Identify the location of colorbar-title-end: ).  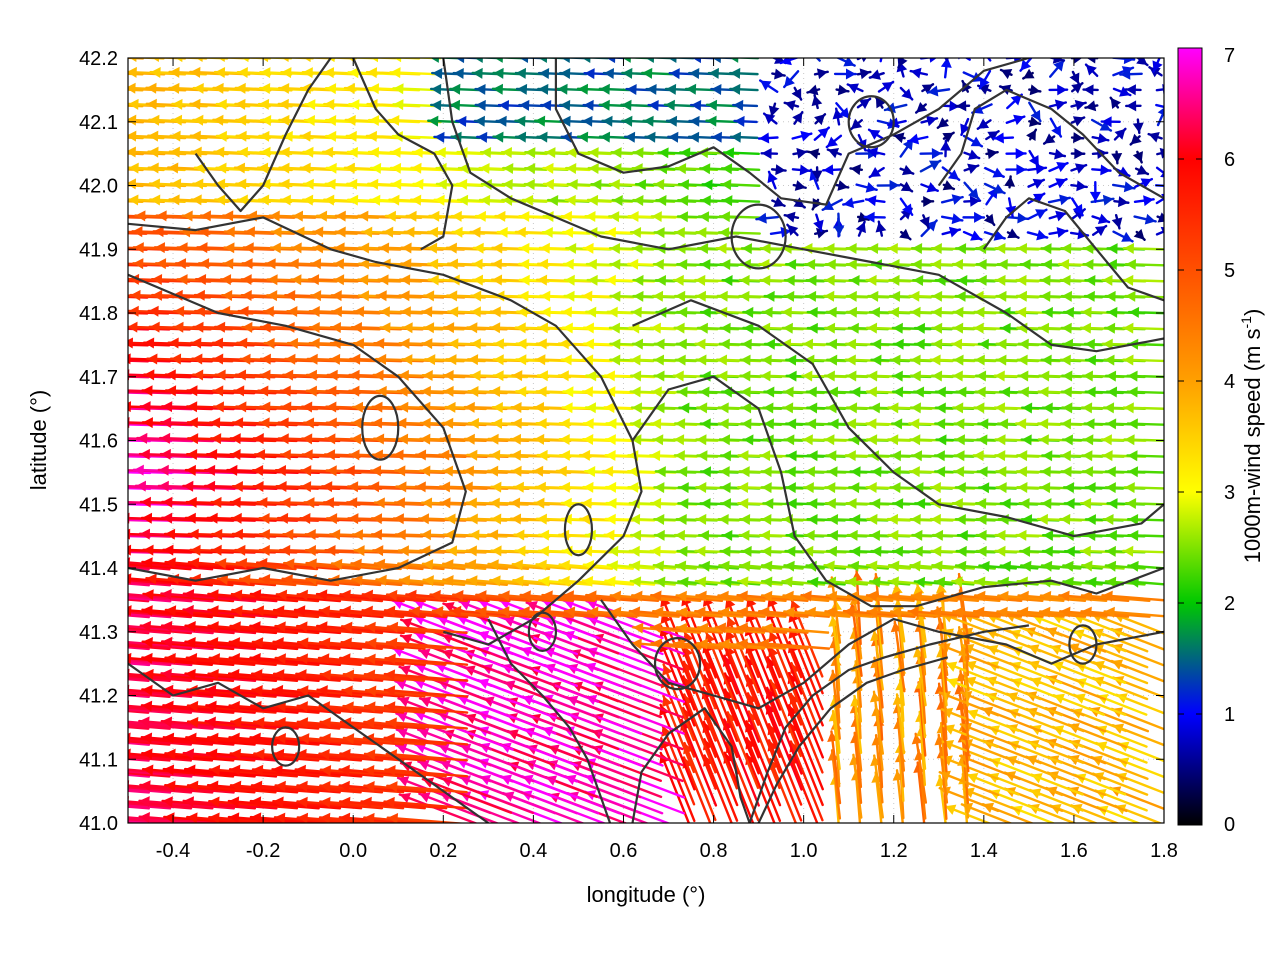
(1252, 312).